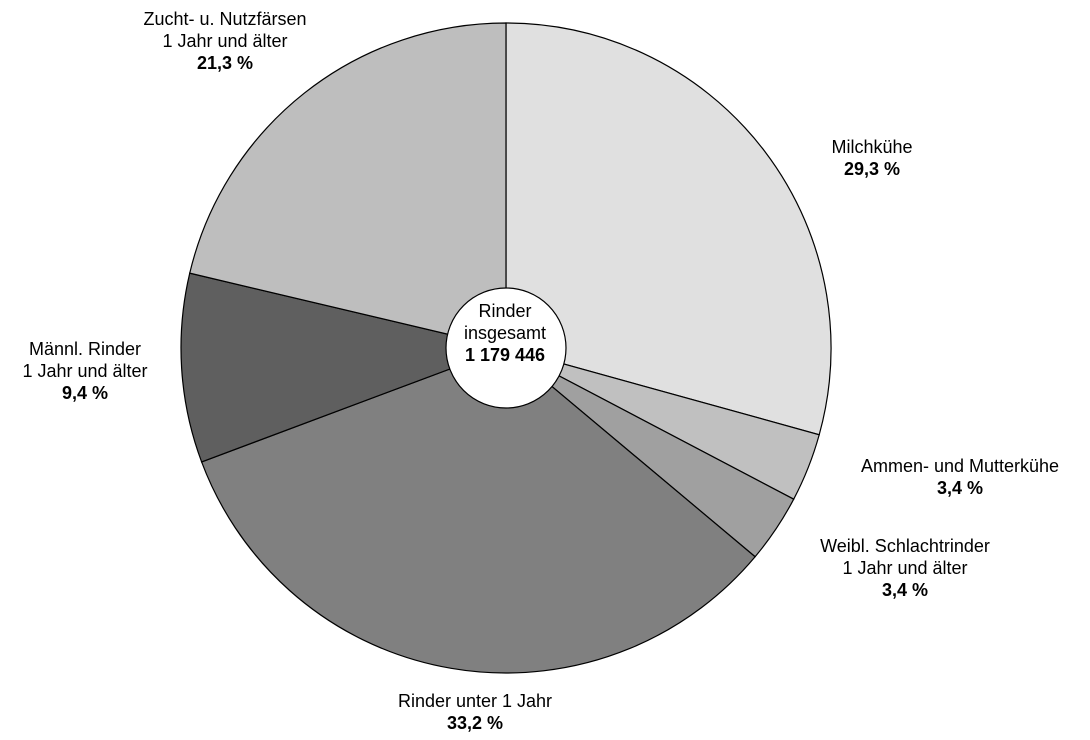 This screenshot has height=740, width=1090. I want to click on slice-label-ammenkuehe-name: Ammen- und Mutterkühe, so click(960, 466).